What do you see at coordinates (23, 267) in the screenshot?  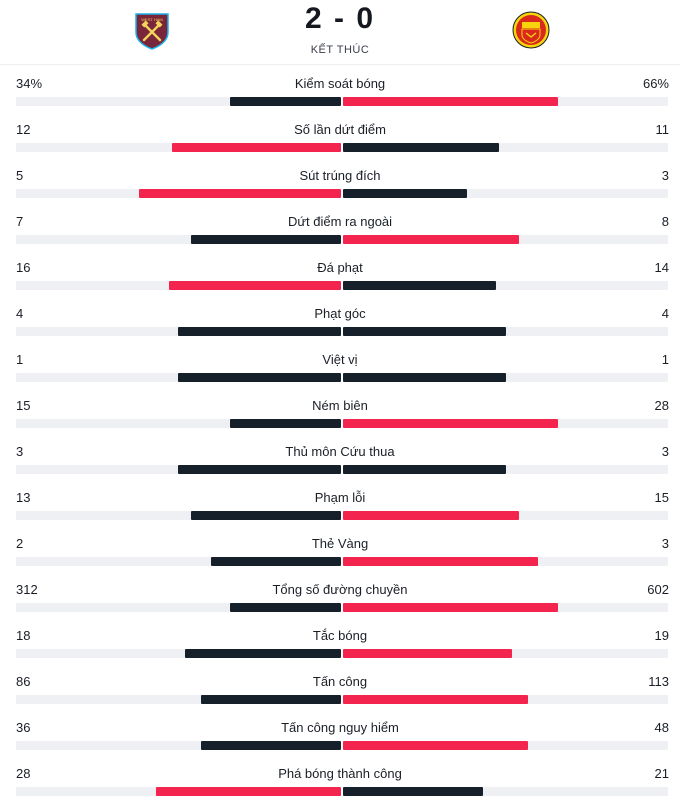 I see `home-stat-value: 16` at bounding box center [23, 267].